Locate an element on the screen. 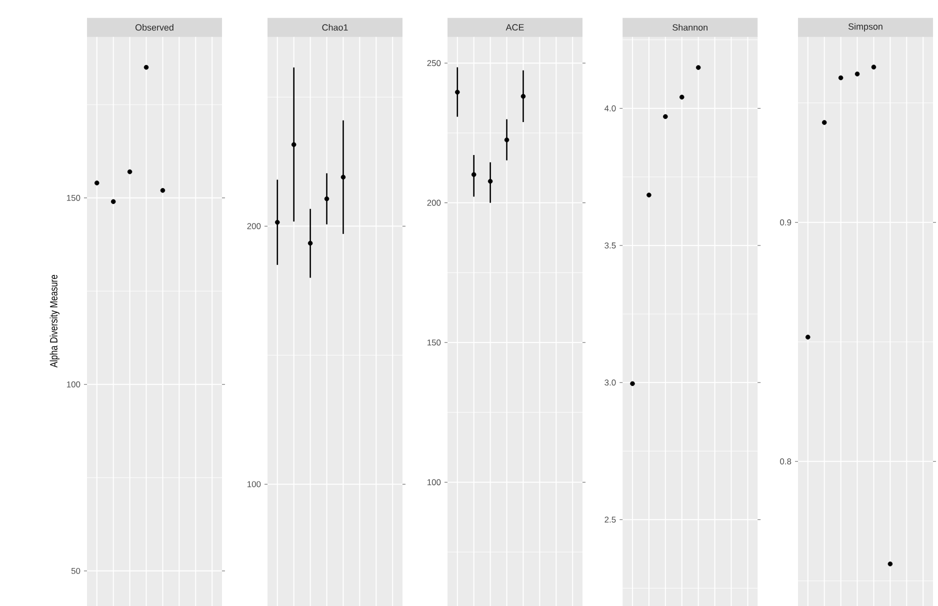  y-tick-label: 3.5 is located at coordinates (610, 245).